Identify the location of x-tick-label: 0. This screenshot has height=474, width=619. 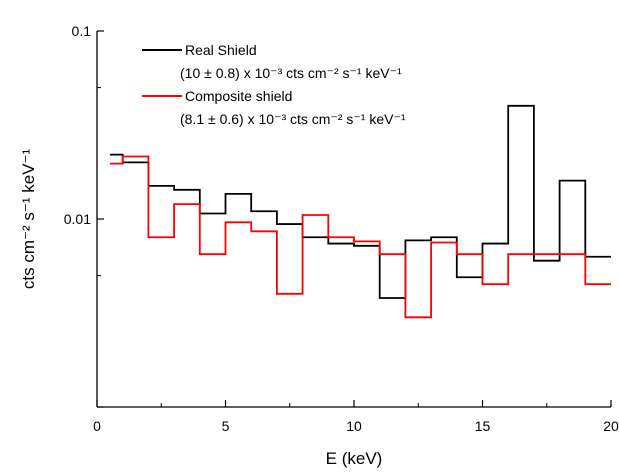
(97, 426).